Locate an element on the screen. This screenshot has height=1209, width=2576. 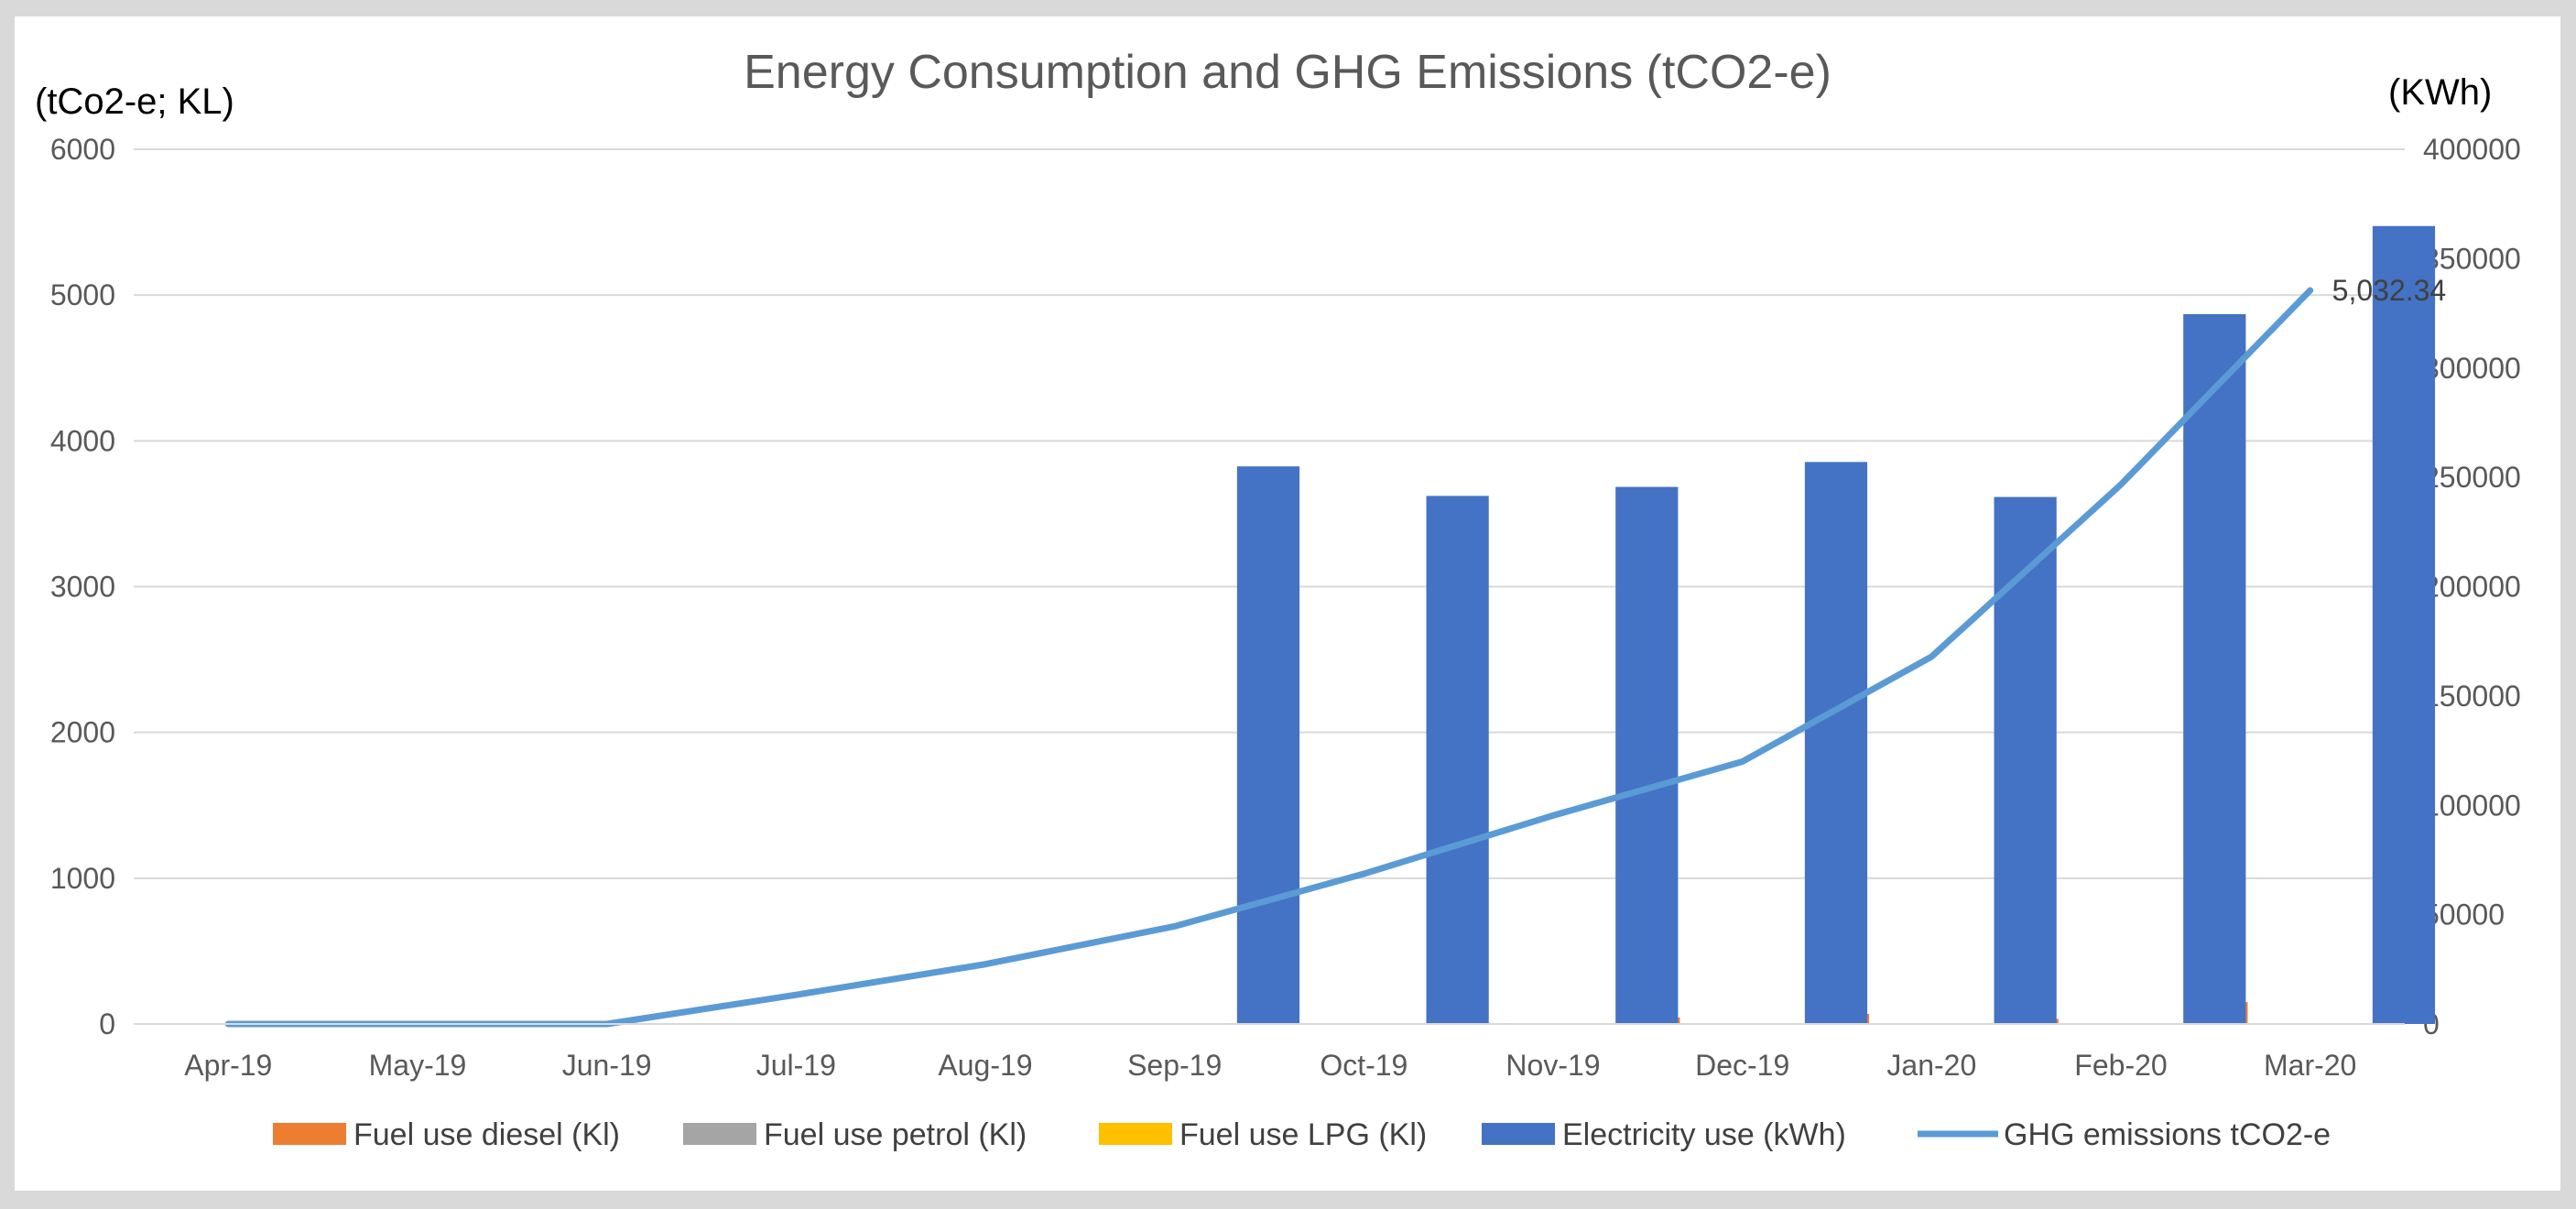
legend-label: Fuel use LPG (Kl) is located at coordinates (1303, 1135).